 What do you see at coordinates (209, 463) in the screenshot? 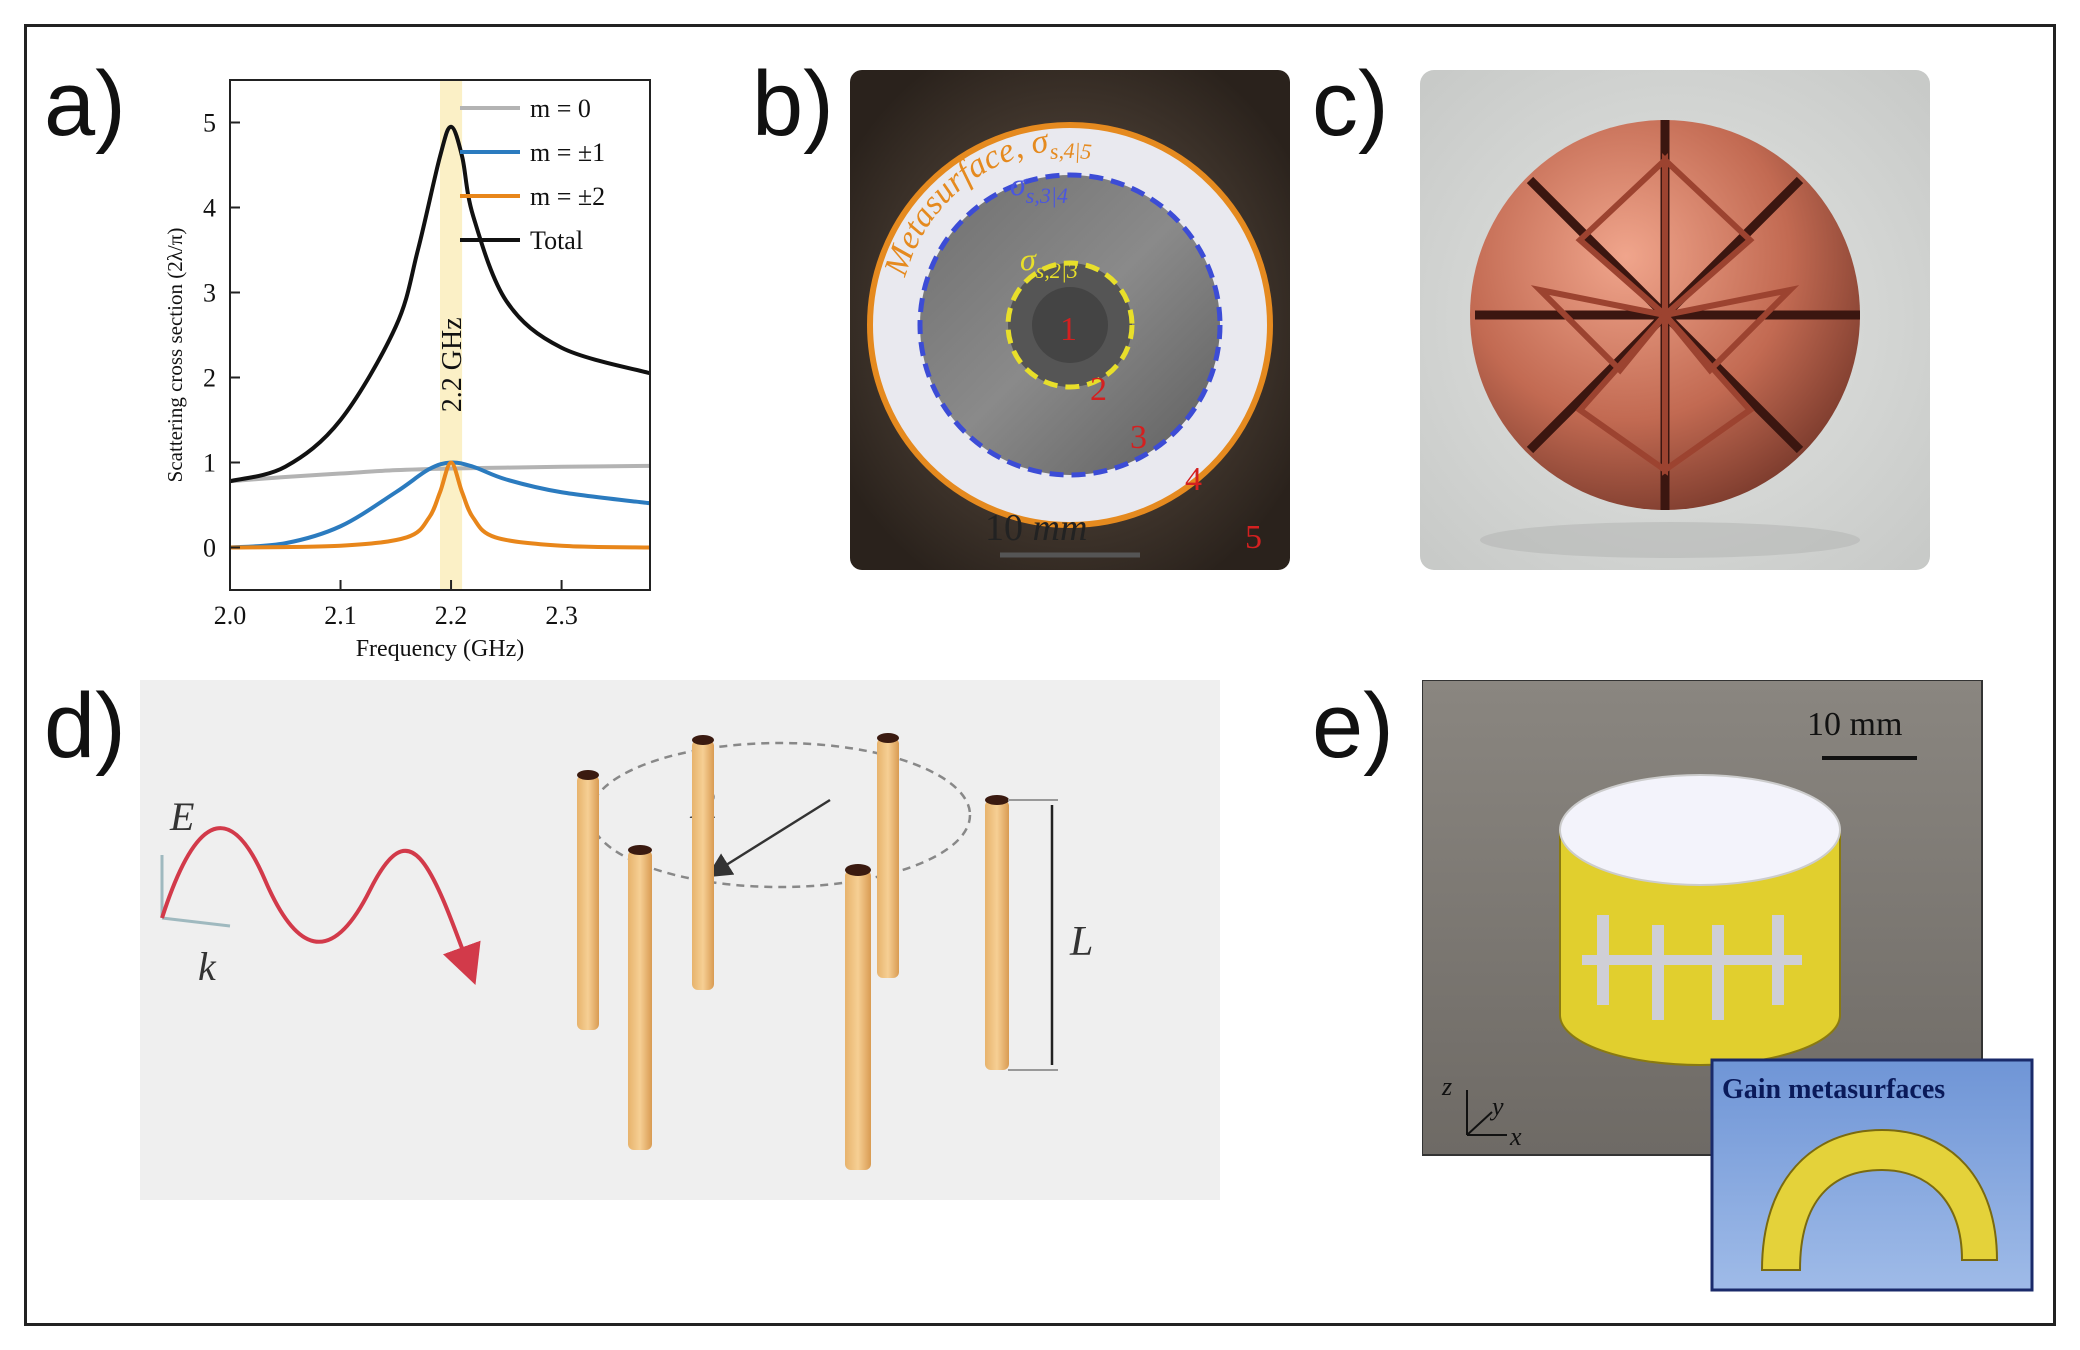
I see `y-tick-label: 1` at bounding box center [209, 463].